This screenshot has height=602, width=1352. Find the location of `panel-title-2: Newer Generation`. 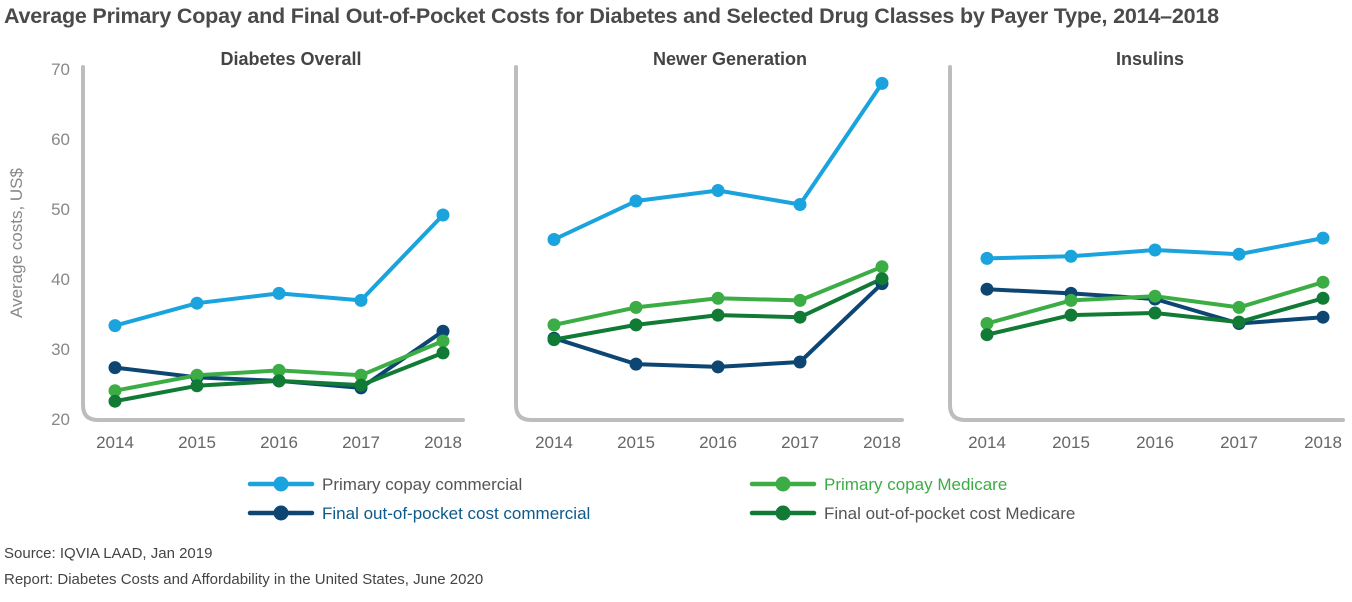

panel-title-2: Newer Generation is located at coordinates (730, 59).